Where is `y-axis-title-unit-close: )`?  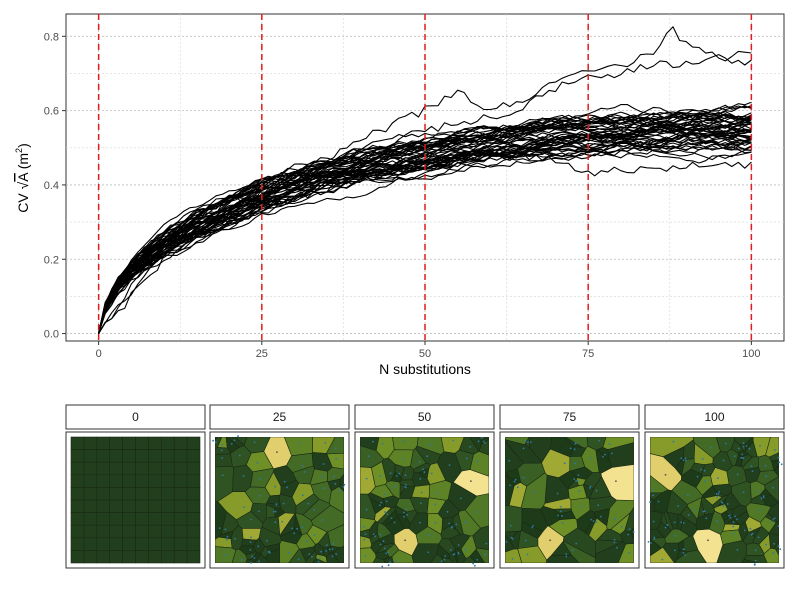
y-axis-title-unit-close: ) is located at coordinates (23, 145).